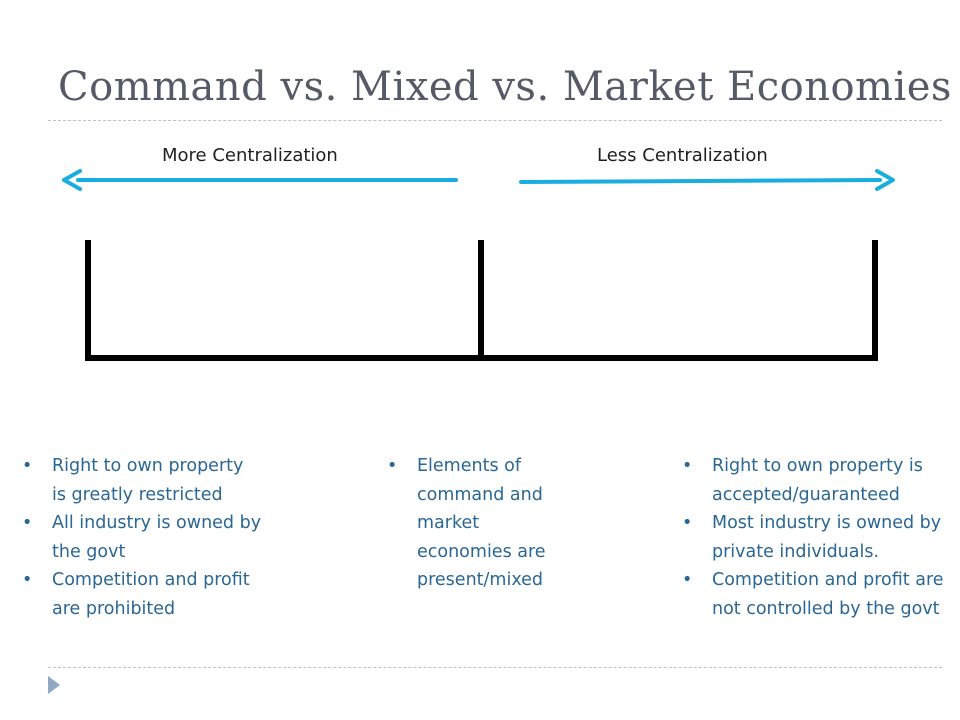 Image resolution: width=960 pixels, height=720 pixels. I want to click on right-arrow, so click(707, 180).